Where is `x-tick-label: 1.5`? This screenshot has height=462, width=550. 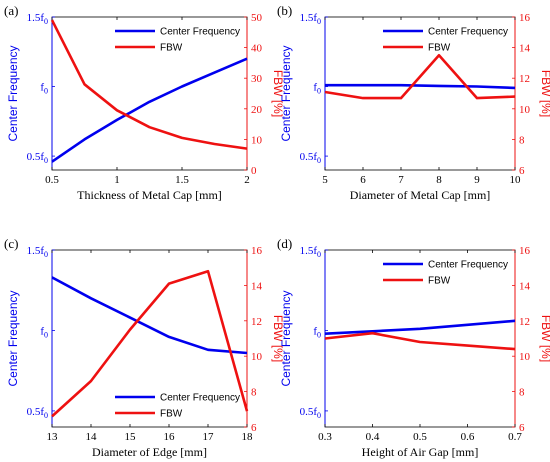 x-tick-label: 1.5 is located at coordinates (182, 180).